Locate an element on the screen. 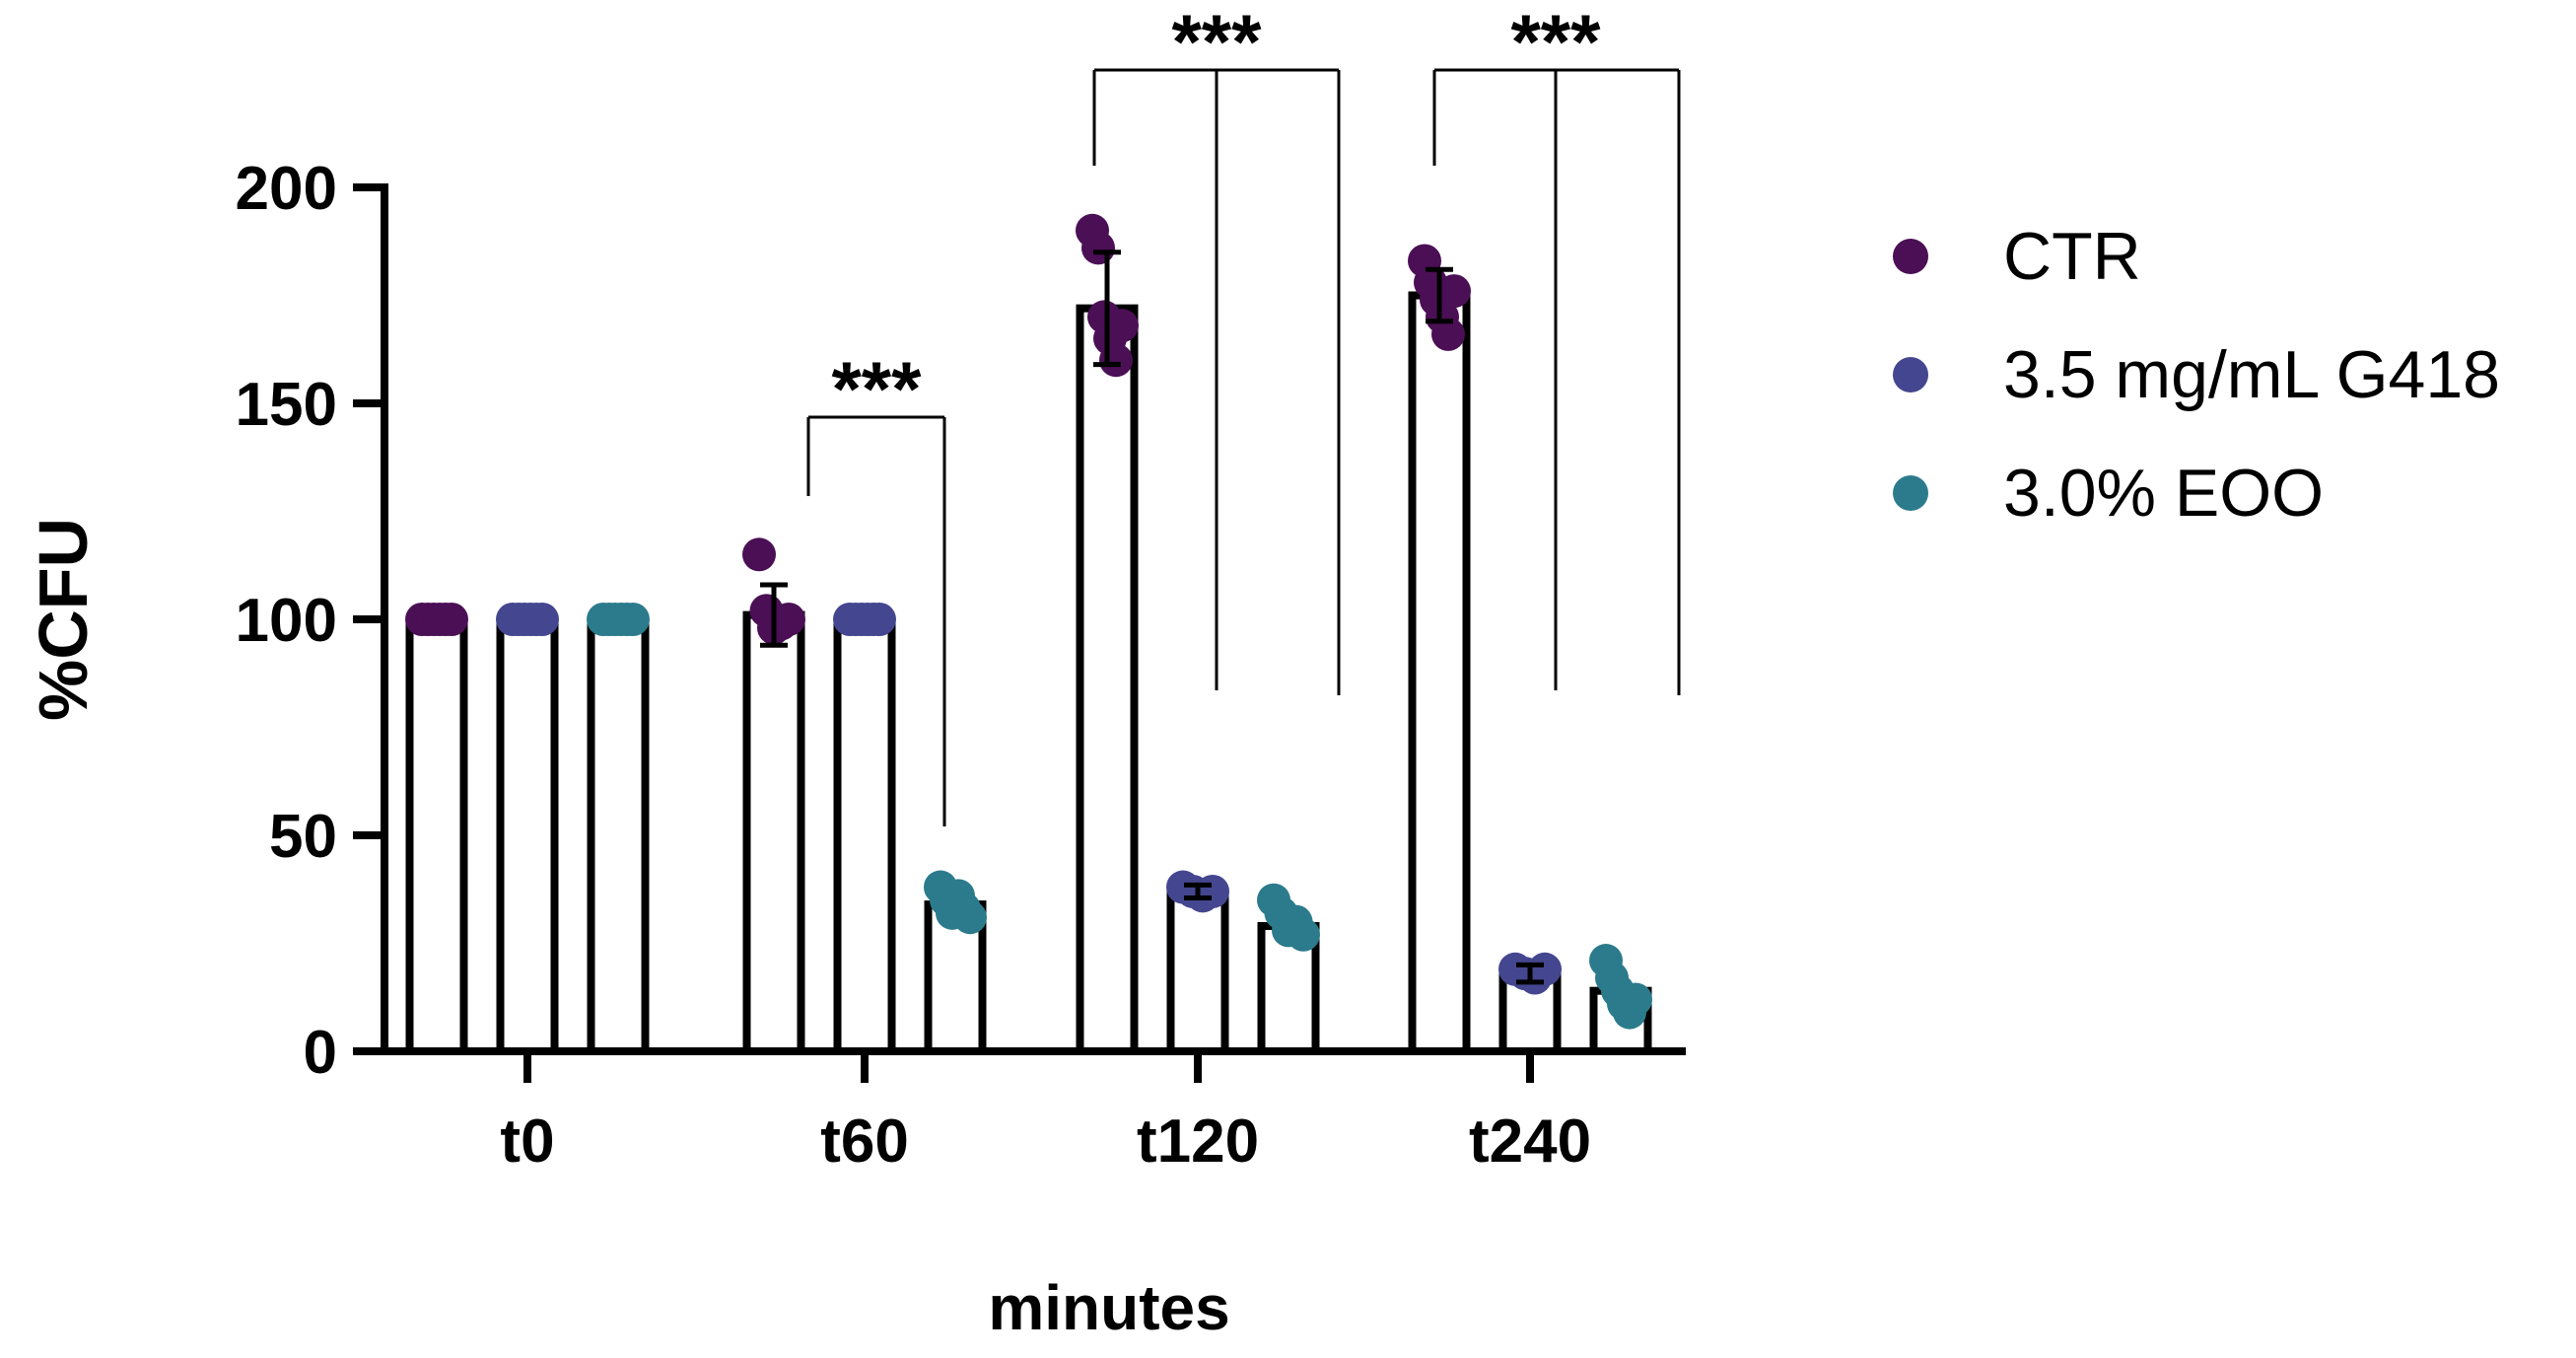 The image size is (2576, 1358). legend: CTR 3.5 mg/mL G418 3.0% EOO is located at coordinates (2196, 374).